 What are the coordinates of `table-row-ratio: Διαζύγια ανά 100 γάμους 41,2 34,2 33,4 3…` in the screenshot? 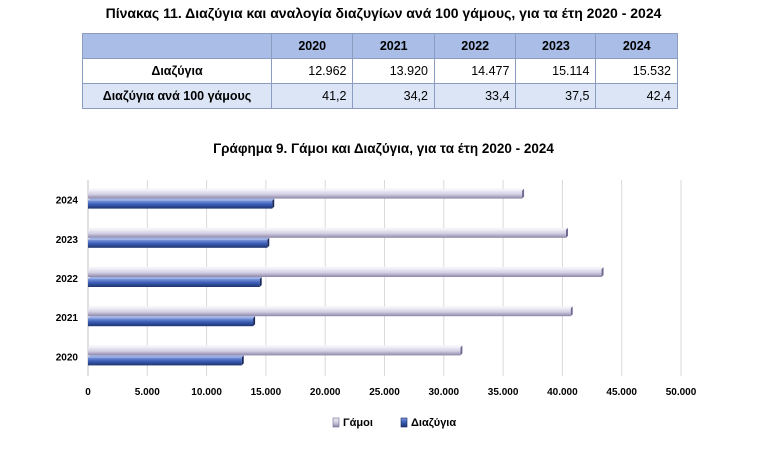 It's located at (380, 96).